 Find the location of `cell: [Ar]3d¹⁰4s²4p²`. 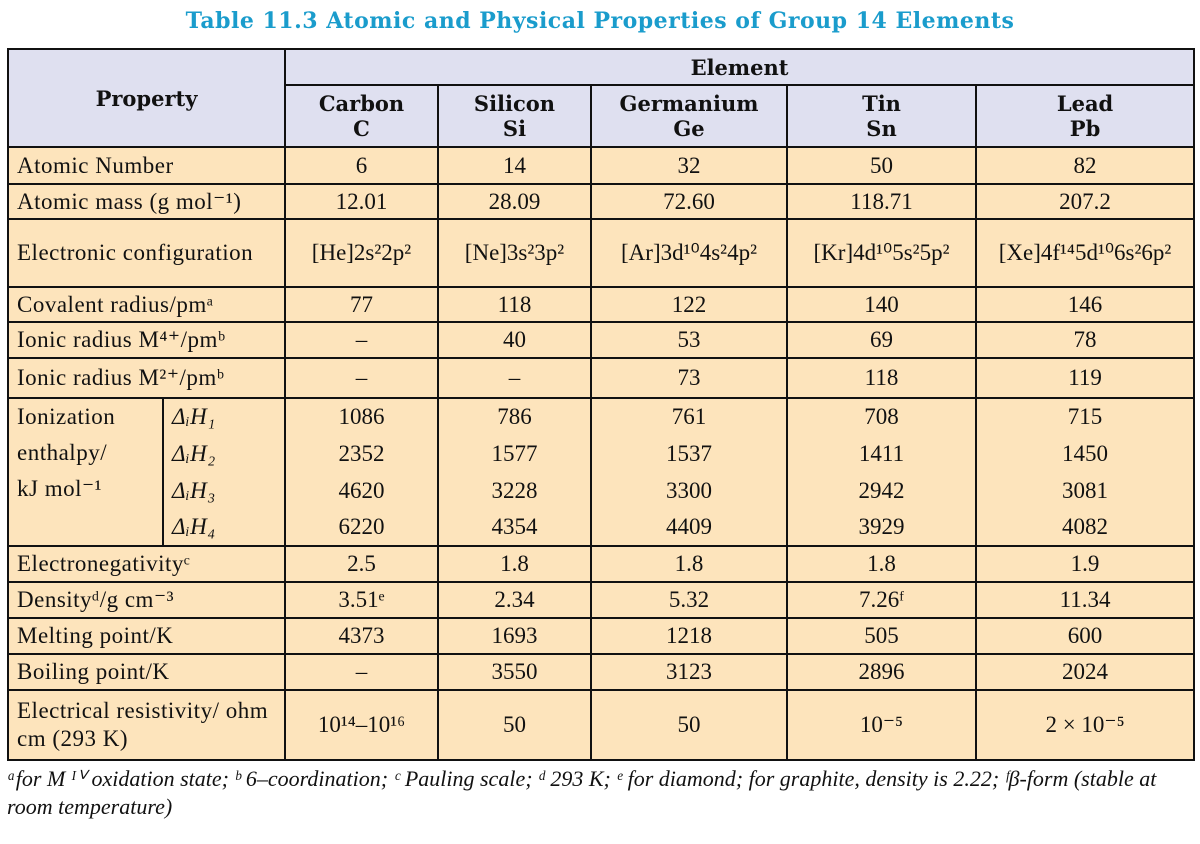

cell: [Ar]3d¹⁰4s²4p² is located at coordinates (689, 253).